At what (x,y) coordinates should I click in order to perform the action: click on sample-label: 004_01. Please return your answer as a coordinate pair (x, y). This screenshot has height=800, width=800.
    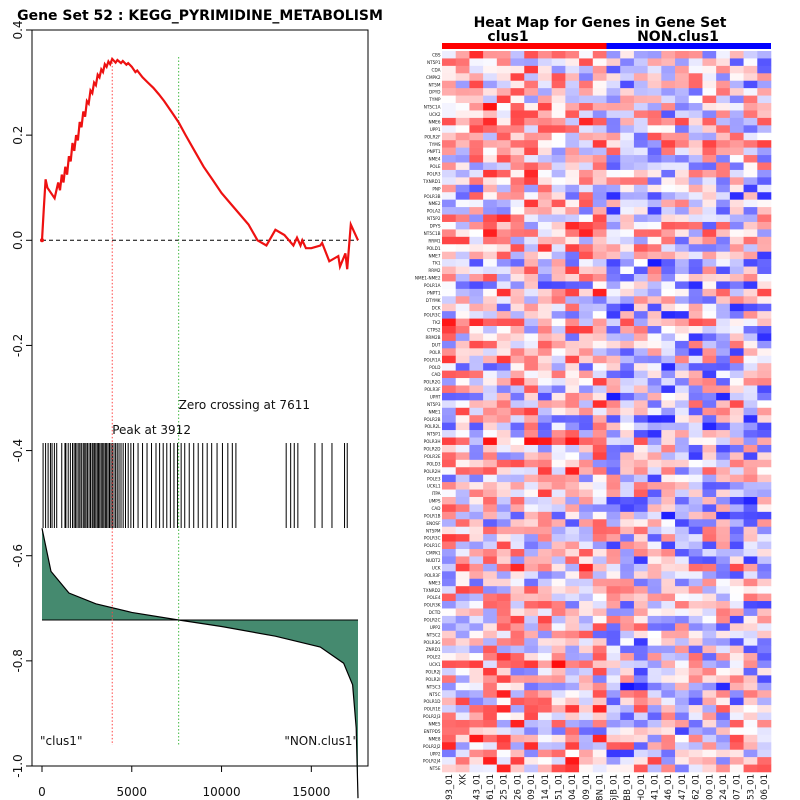
    Looking at the image, I should click on (573, 787).